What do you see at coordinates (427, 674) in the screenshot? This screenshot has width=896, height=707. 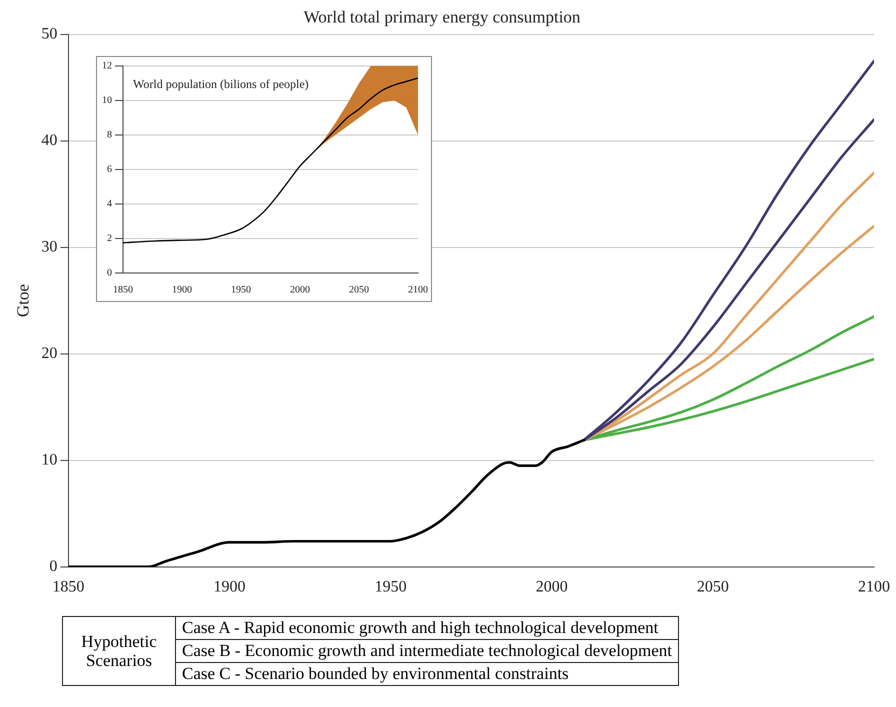 I see `text: Case C - Scenario bounded by environmental constraints` at bounding box center [427, 674].